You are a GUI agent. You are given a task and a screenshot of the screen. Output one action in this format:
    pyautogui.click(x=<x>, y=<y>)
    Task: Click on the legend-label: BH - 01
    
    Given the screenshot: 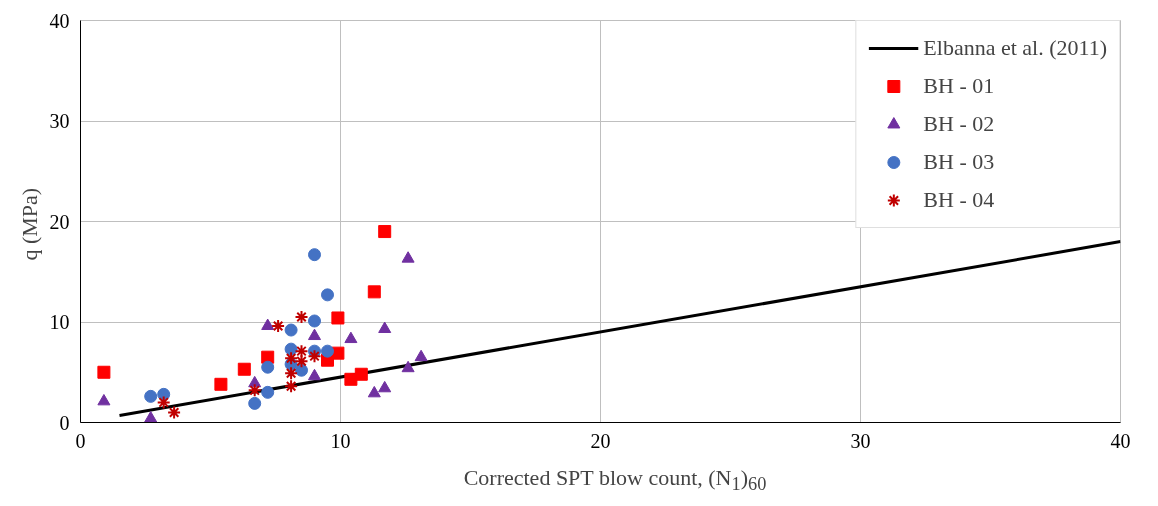 What is the action you would take?
    pyautogui.click(x=959, y=86)
    